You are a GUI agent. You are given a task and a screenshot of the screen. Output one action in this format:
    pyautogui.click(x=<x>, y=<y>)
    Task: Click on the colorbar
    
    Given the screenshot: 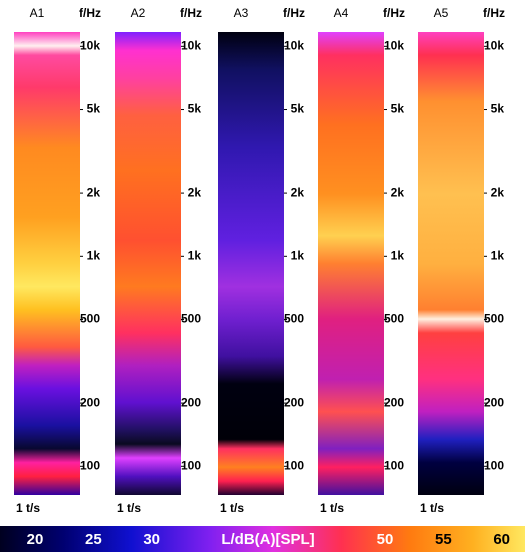 What is the action you would take?
    pyautogui.click(x=262, y=539)
    